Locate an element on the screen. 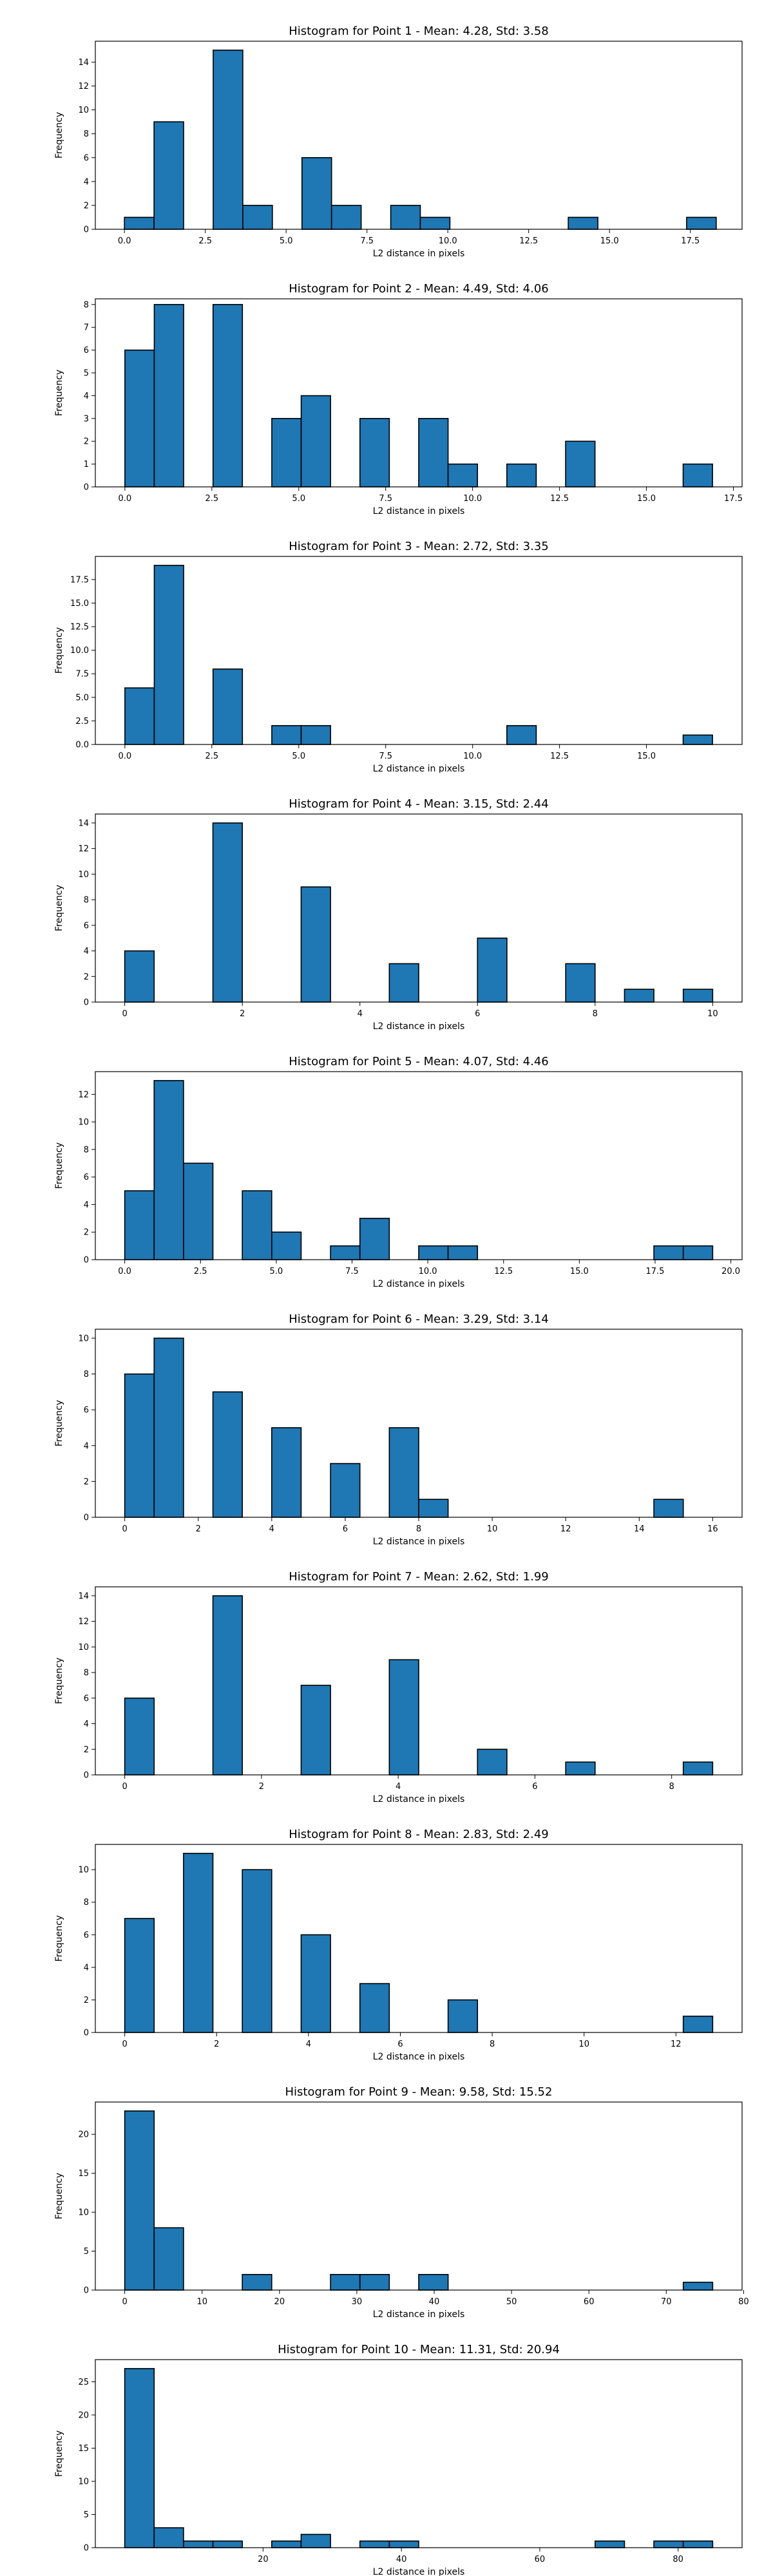  y-tick-label: 3 is located at coordinates (86, 419).